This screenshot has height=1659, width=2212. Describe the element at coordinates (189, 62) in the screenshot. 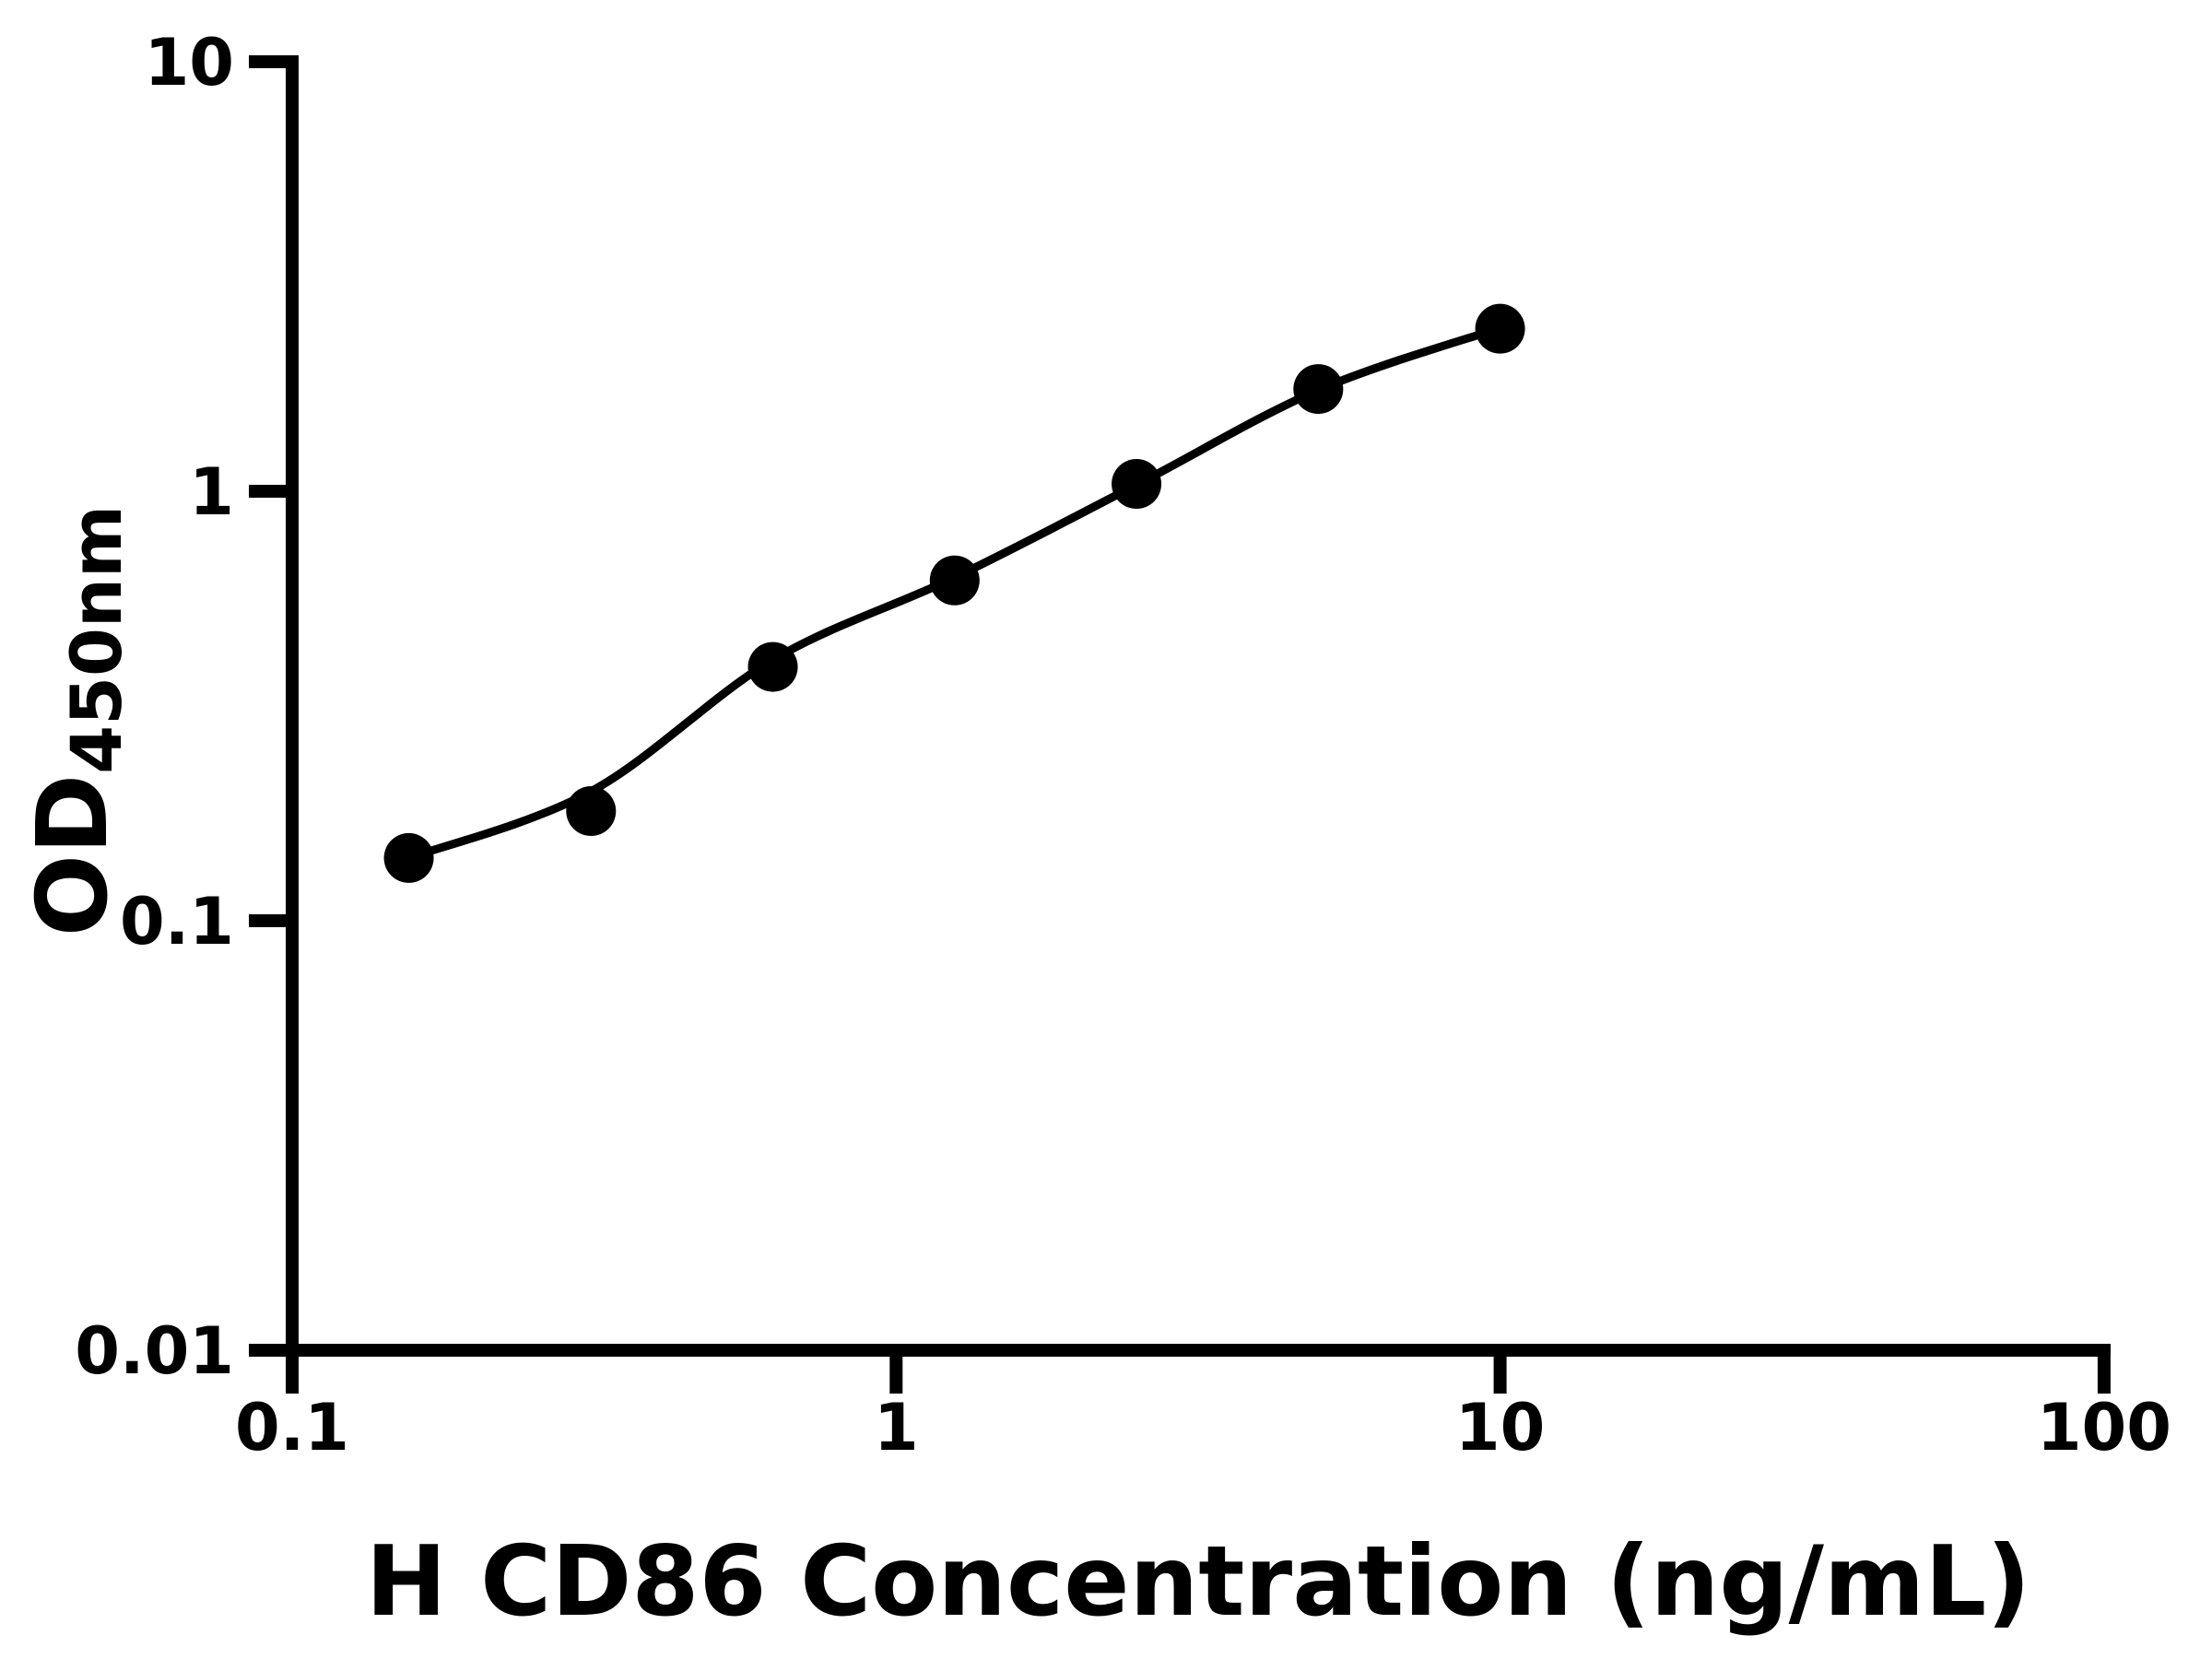

I see `y-tick-label: 10` at that location.